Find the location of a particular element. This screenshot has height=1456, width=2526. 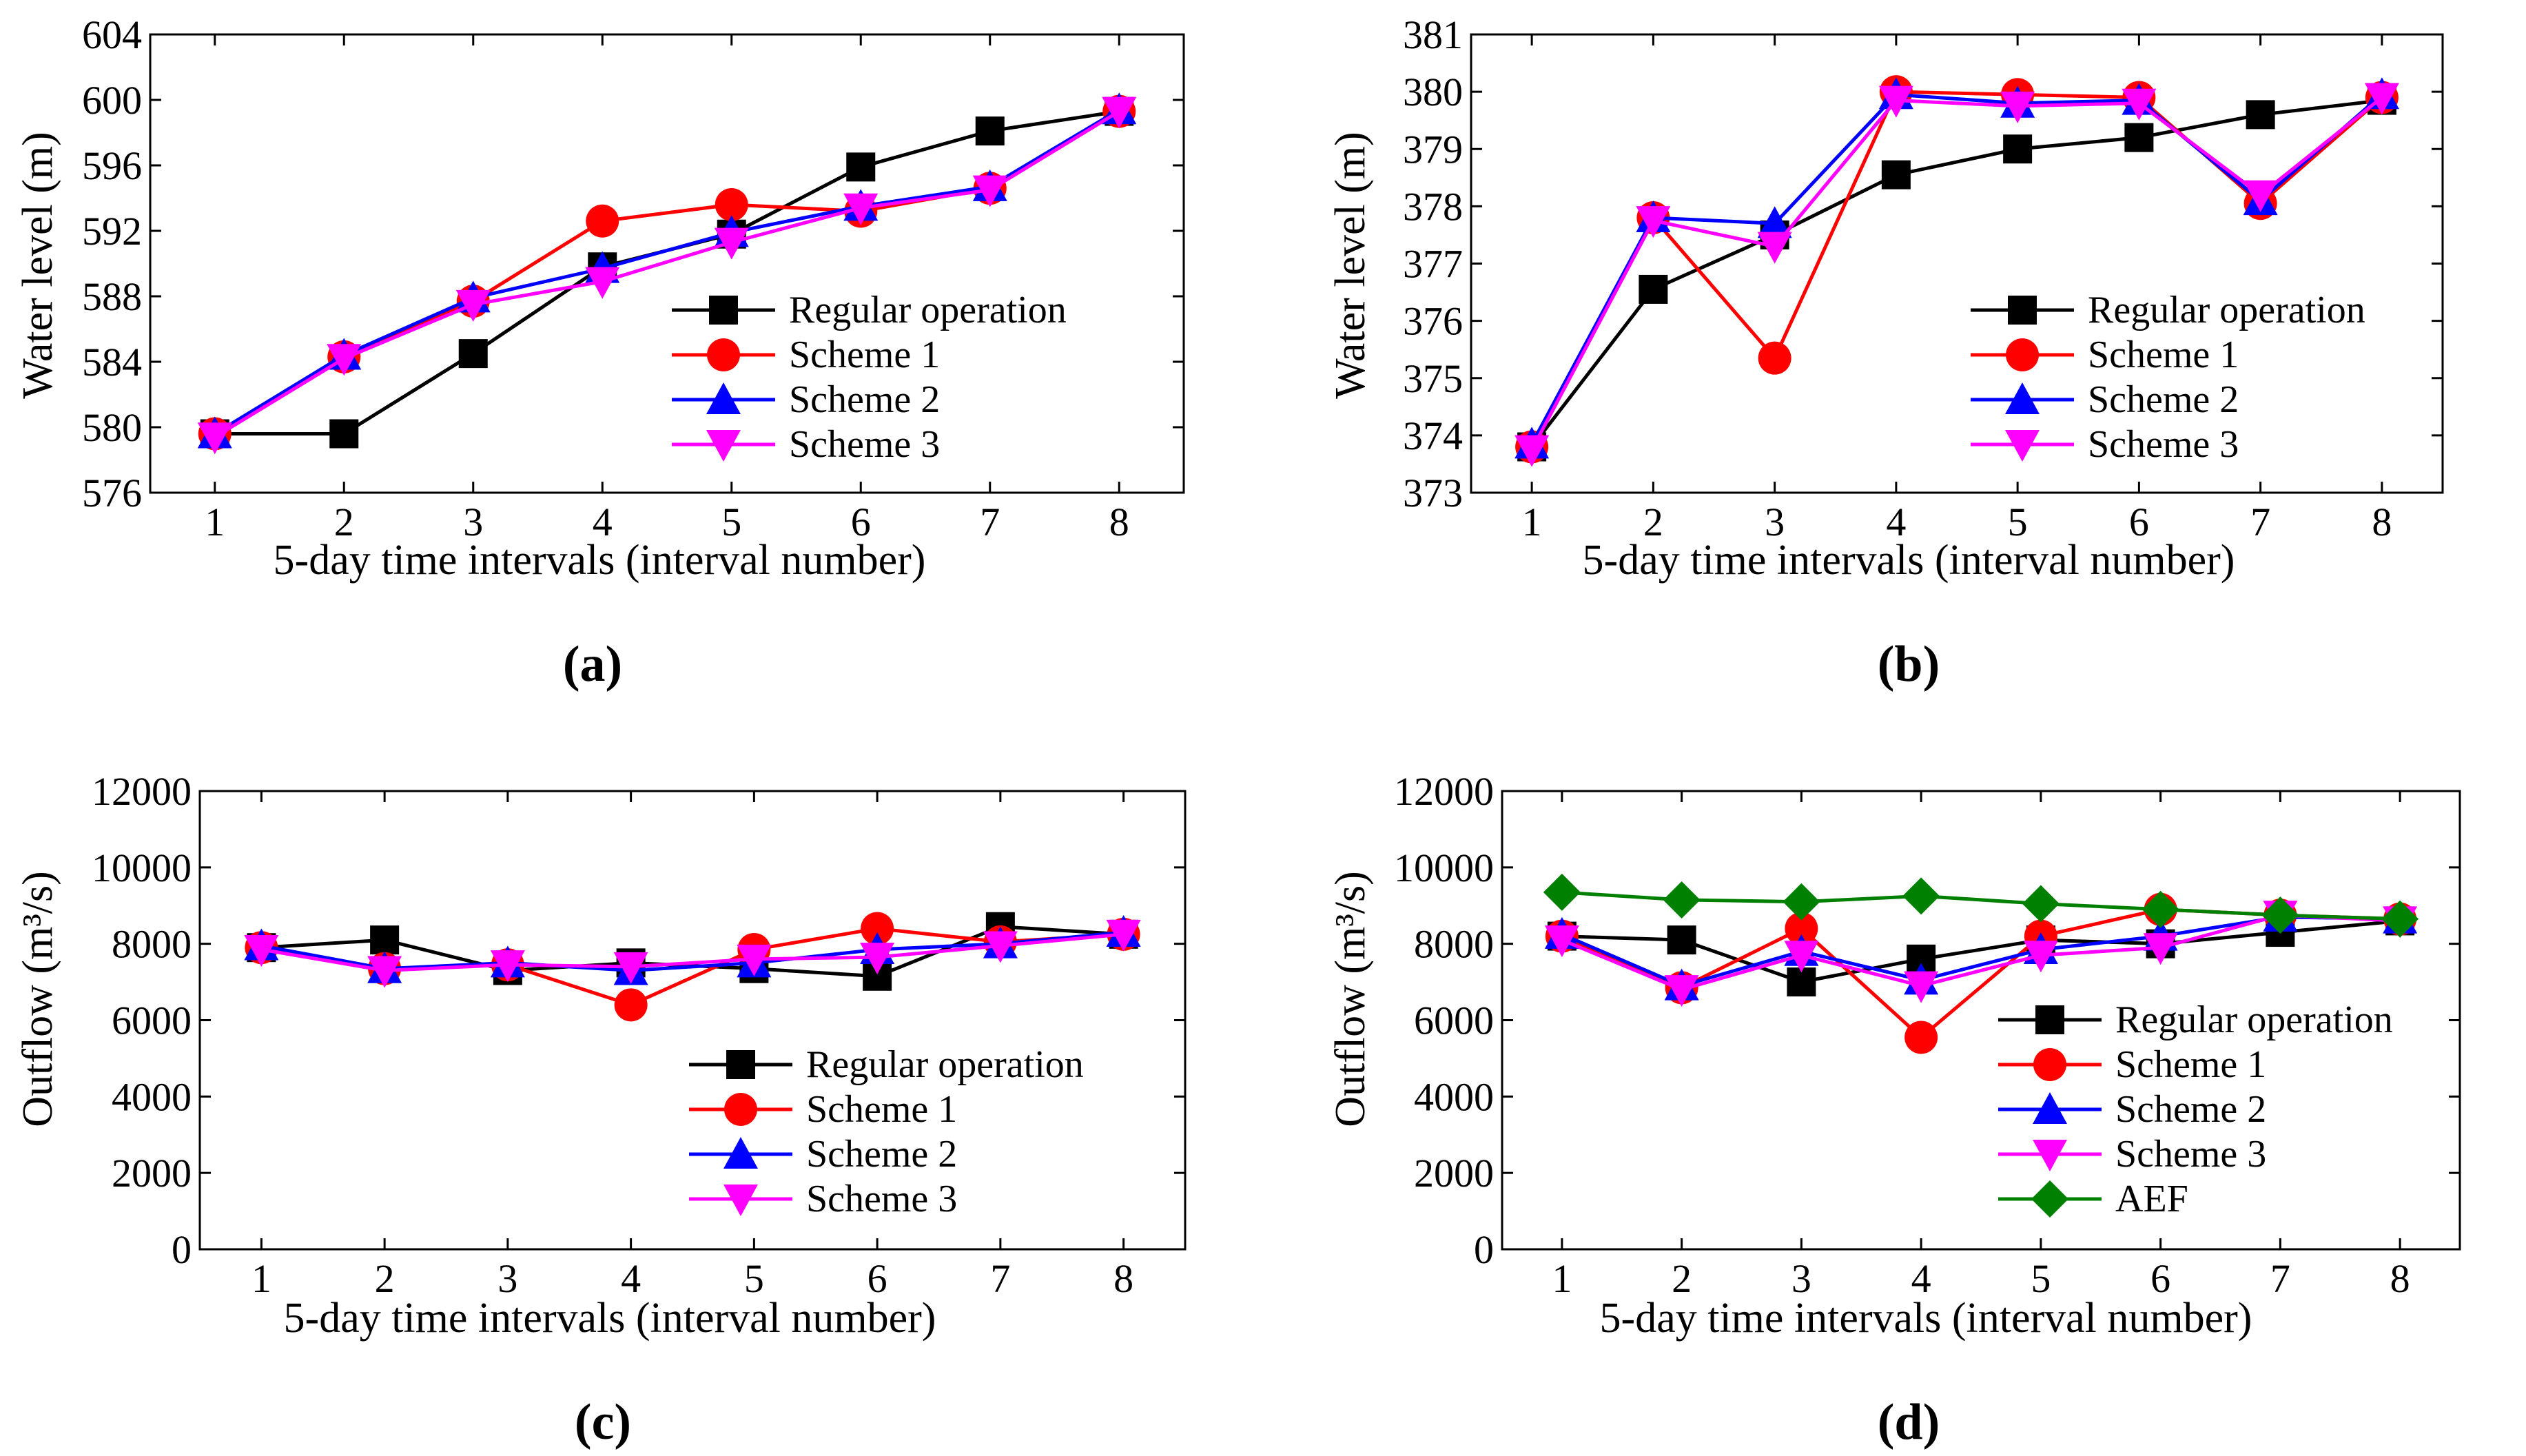

y-axis-label-c: Outflow (m³/s) is located at coordinates (37, 999).